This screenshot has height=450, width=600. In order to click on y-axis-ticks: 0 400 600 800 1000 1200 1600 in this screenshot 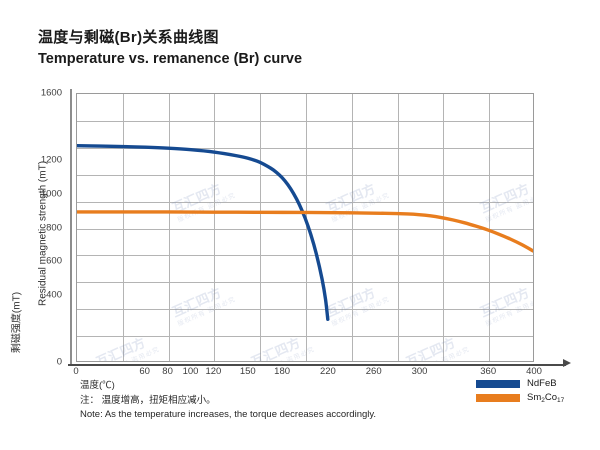, I will do `click(42, 225)`.